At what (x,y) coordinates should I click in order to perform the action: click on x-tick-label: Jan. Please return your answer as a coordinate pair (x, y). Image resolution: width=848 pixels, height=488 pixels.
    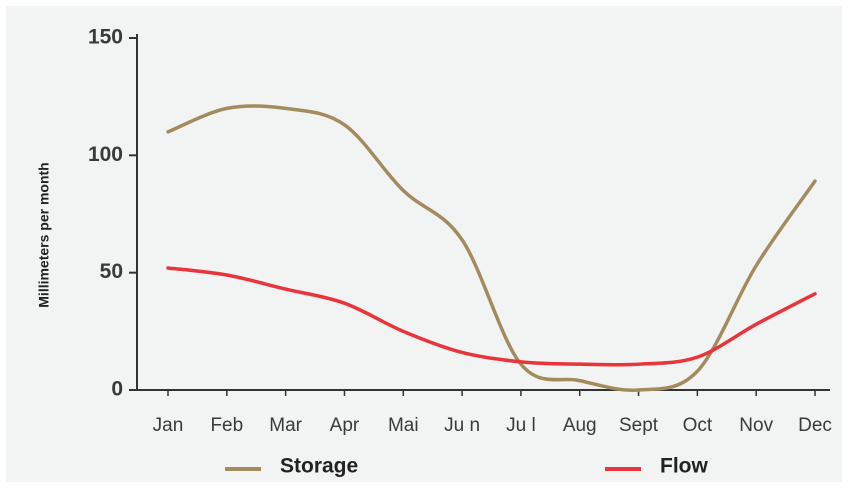
    Looking at the image, I should click on (168, 425).